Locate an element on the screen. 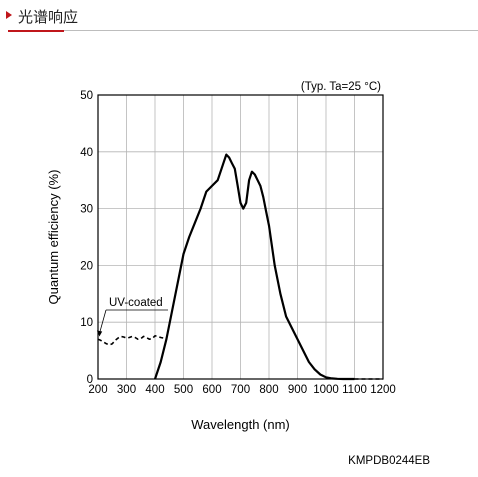 This screenshot has height=477, width=478. uv-coated-curve is located at coordinates (130, 340).